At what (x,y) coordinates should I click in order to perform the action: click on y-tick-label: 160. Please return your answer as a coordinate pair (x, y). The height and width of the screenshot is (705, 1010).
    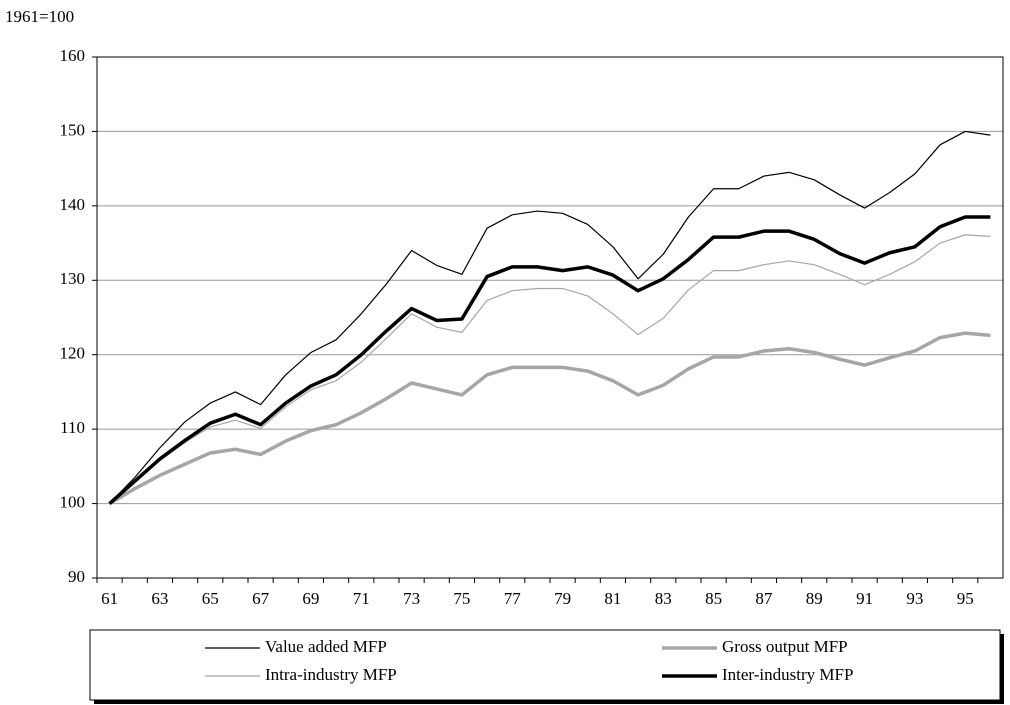
    Looking at the image, I should click on (73, 55).